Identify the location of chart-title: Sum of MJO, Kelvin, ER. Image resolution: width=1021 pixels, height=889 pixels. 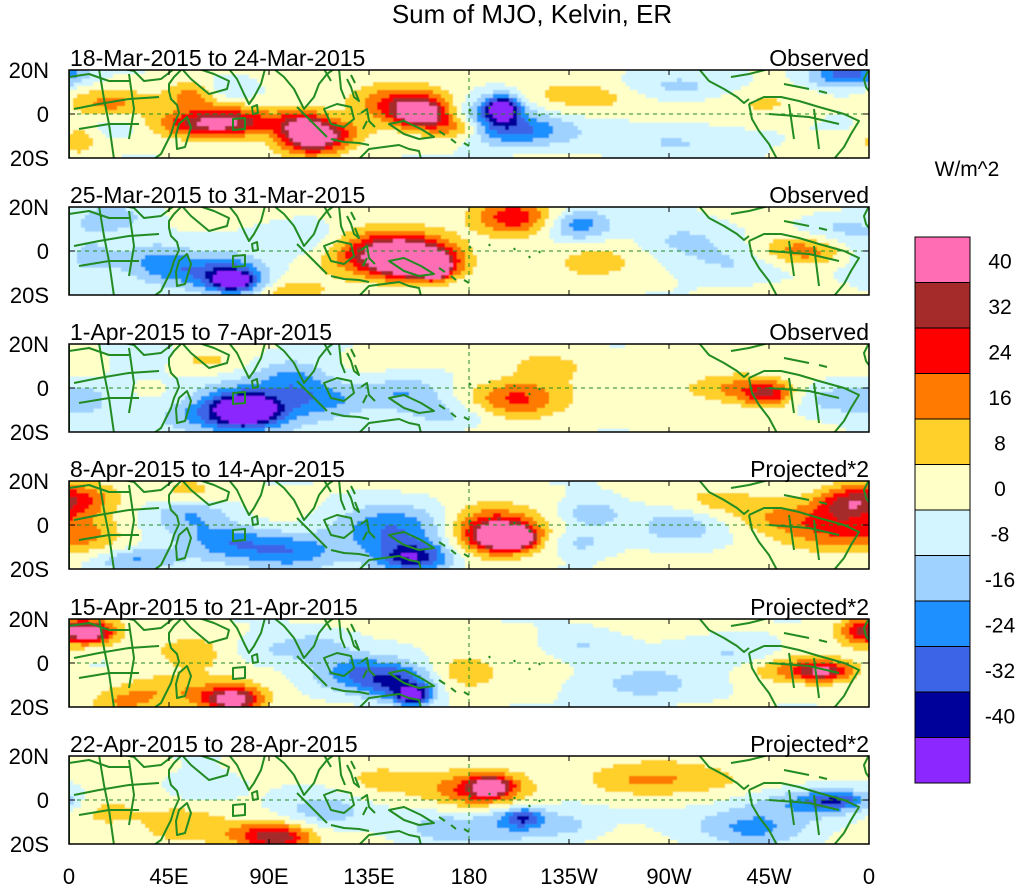
(532, 14).